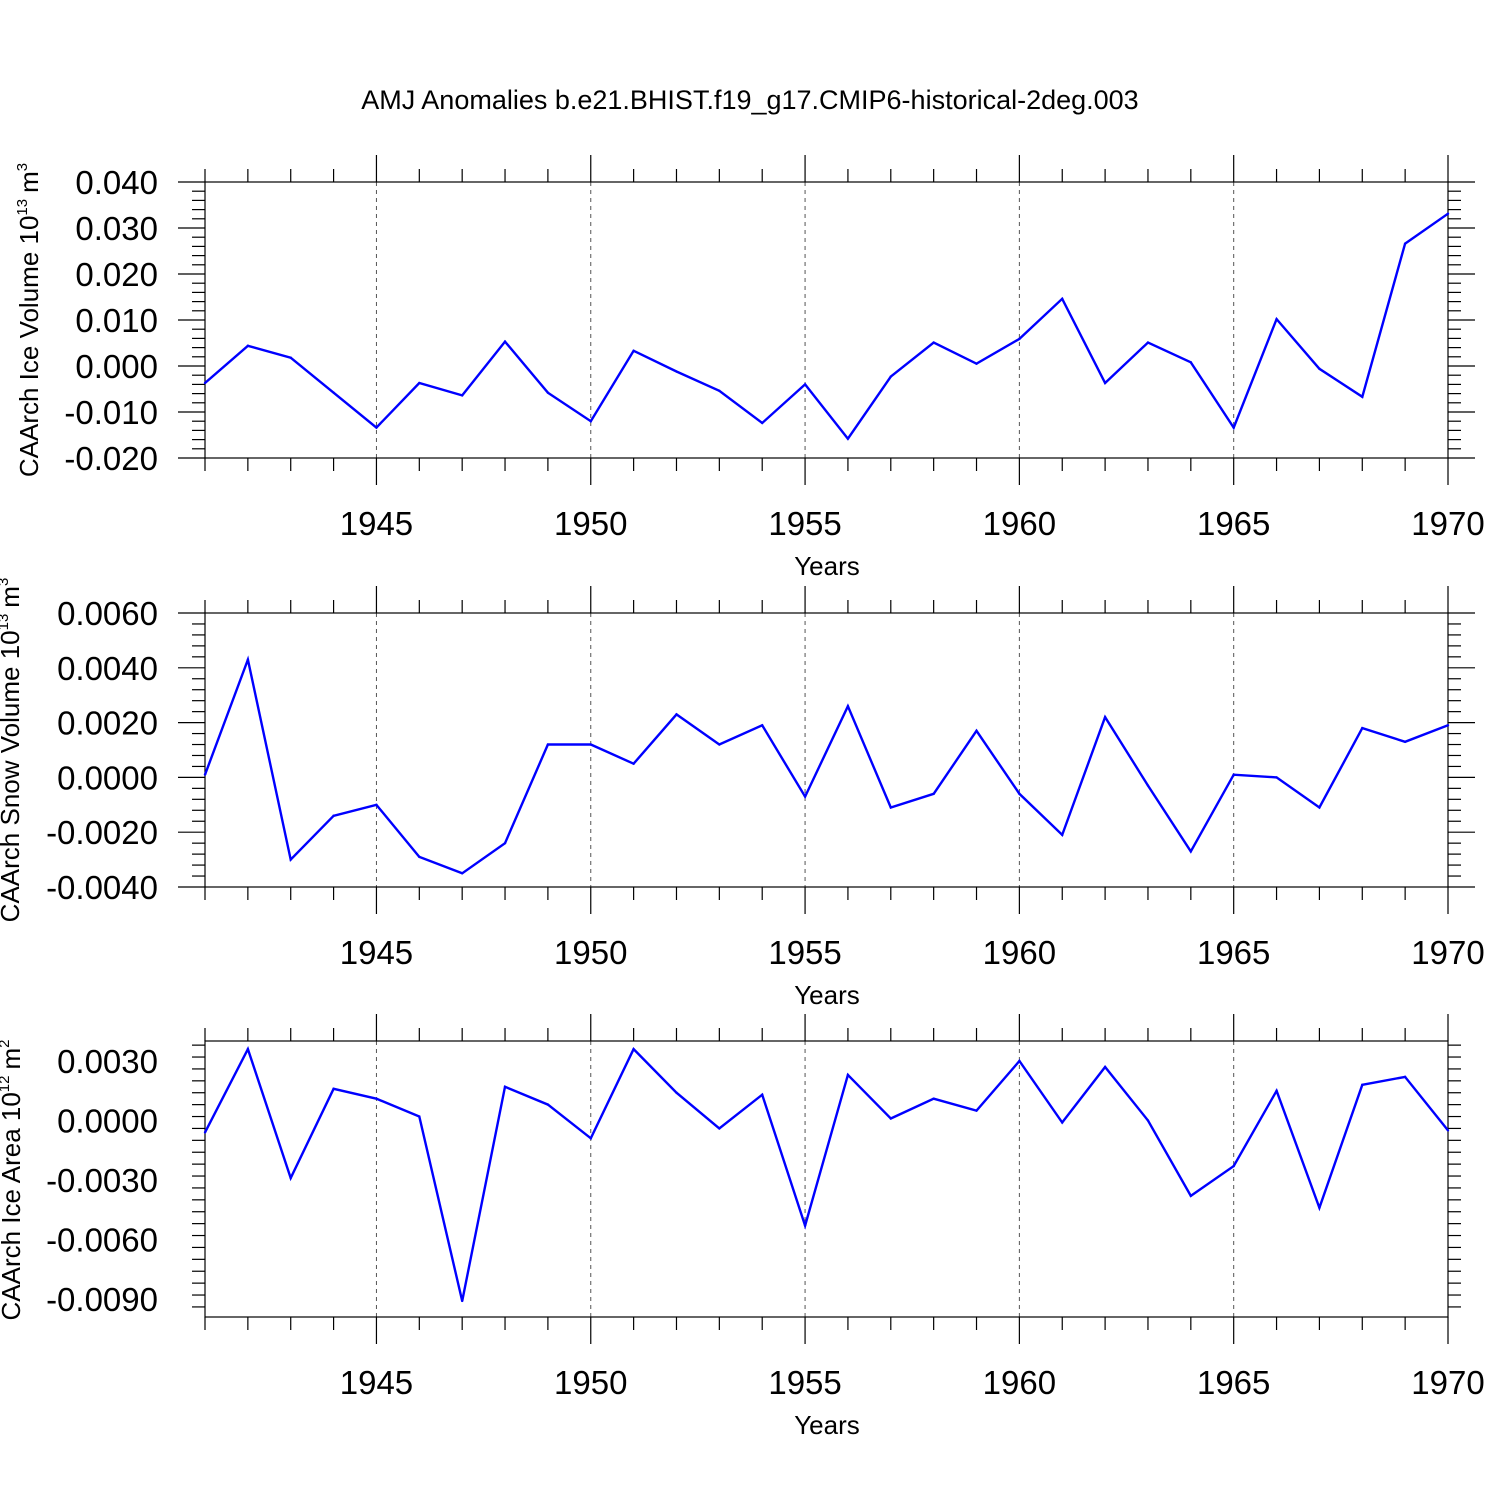 This screenshot has height=1500, width=1500. I want to click on y-tick-label: -0.010, so click(111, 412).